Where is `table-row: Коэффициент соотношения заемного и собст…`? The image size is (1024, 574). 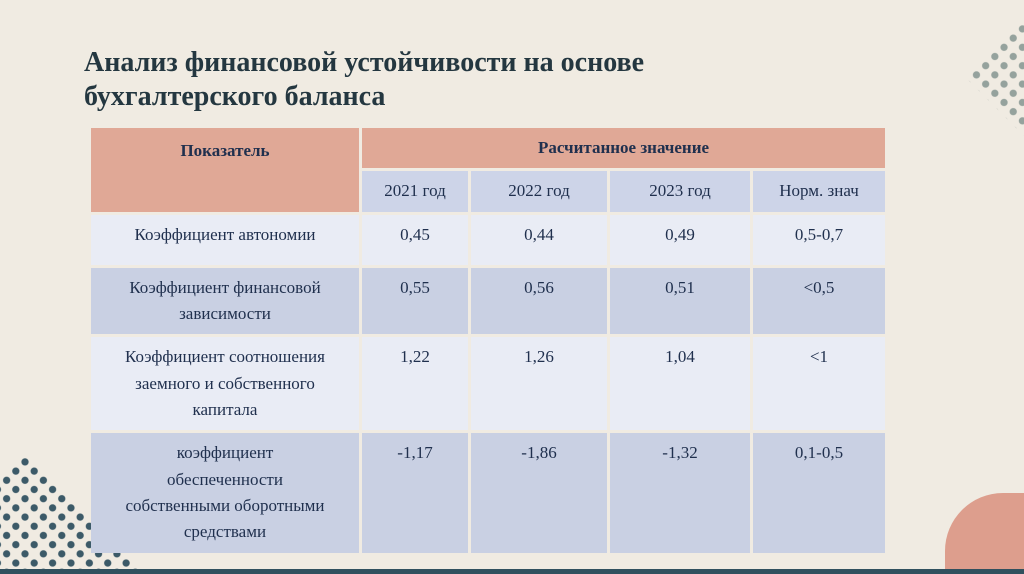 table-row: Коэффициент соотношения заемного и собст… is located at coordinates (488, 384).